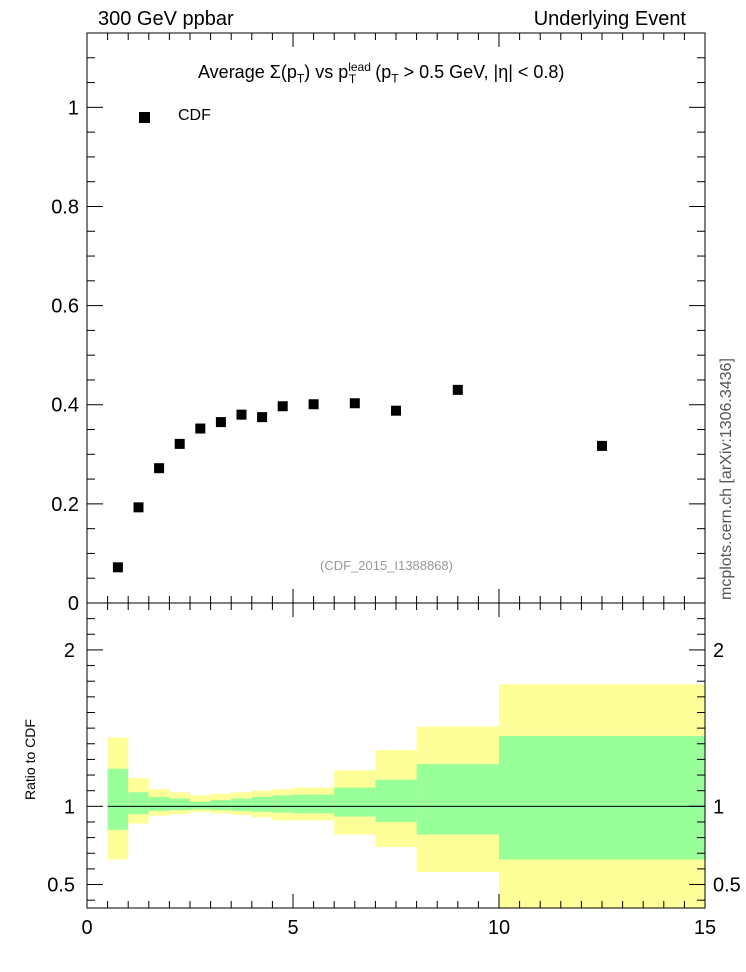  I want to click on ratio-y-tick-label-left: 2, so click(69, 651).